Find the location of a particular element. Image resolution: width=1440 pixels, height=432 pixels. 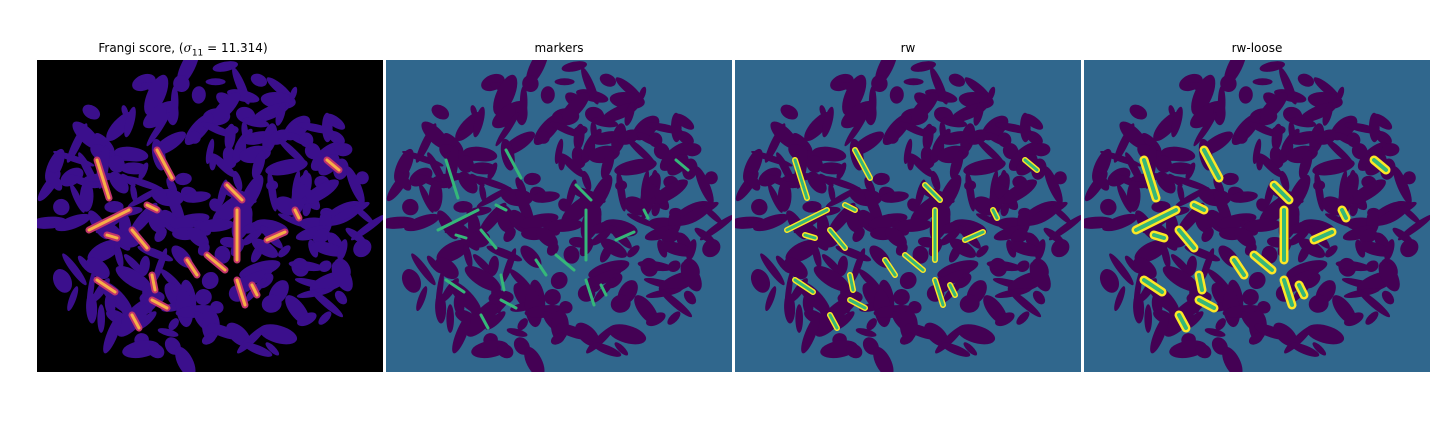

panel-title-rw: rw is located at coordinates (908, 48).